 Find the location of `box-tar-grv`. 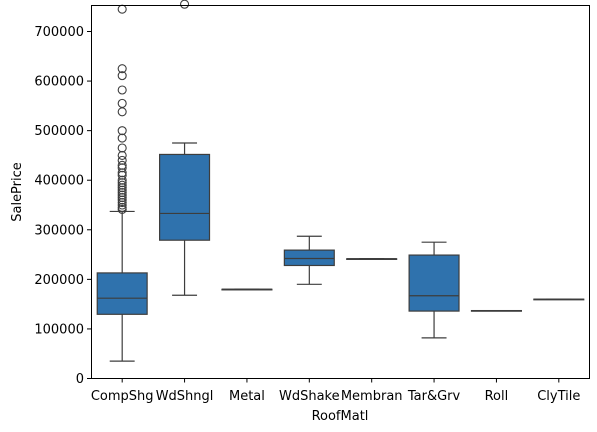

box-tar-grv is located at coordinates (434, 283).